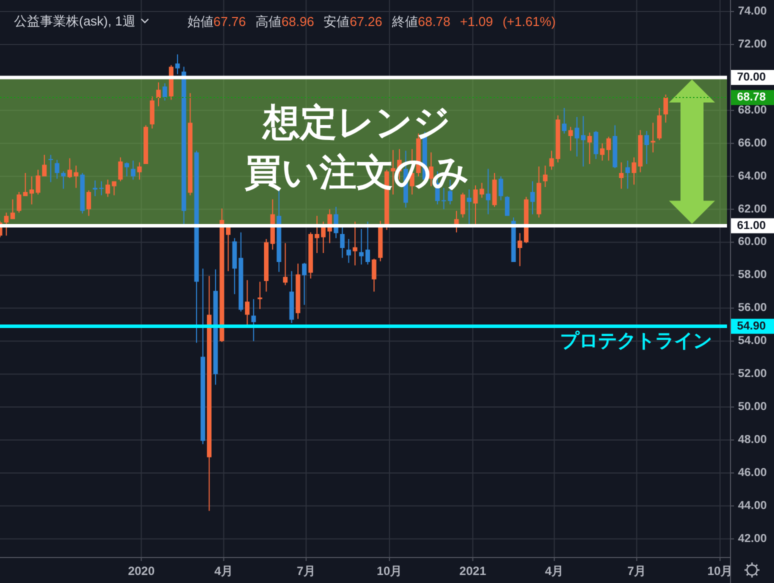 The height and width of the screenshot is (583, 774). Describe the element at coordinates (371, 21) in the screenshot. I see `text: 始値67.76 高値68.96 安値67.26 終値68.78 +1.09 (+1.61%)` at that location.